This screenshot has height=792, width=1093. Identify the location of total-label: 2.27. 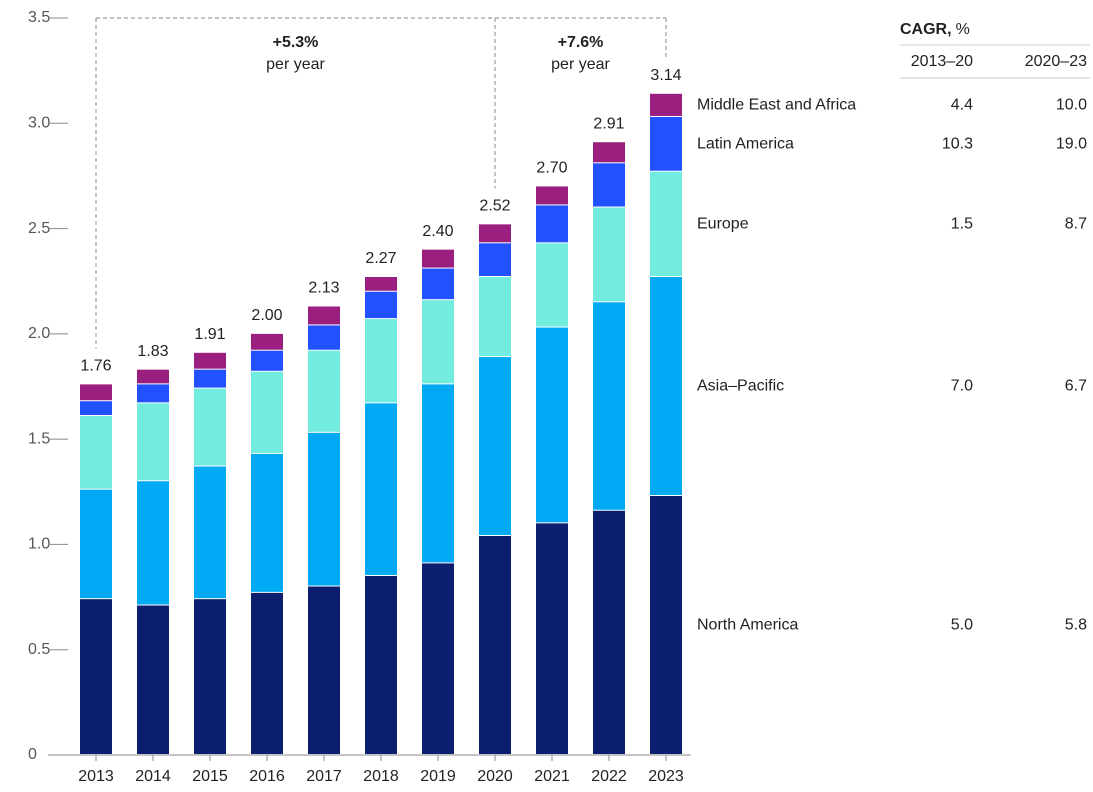
(380, 258).